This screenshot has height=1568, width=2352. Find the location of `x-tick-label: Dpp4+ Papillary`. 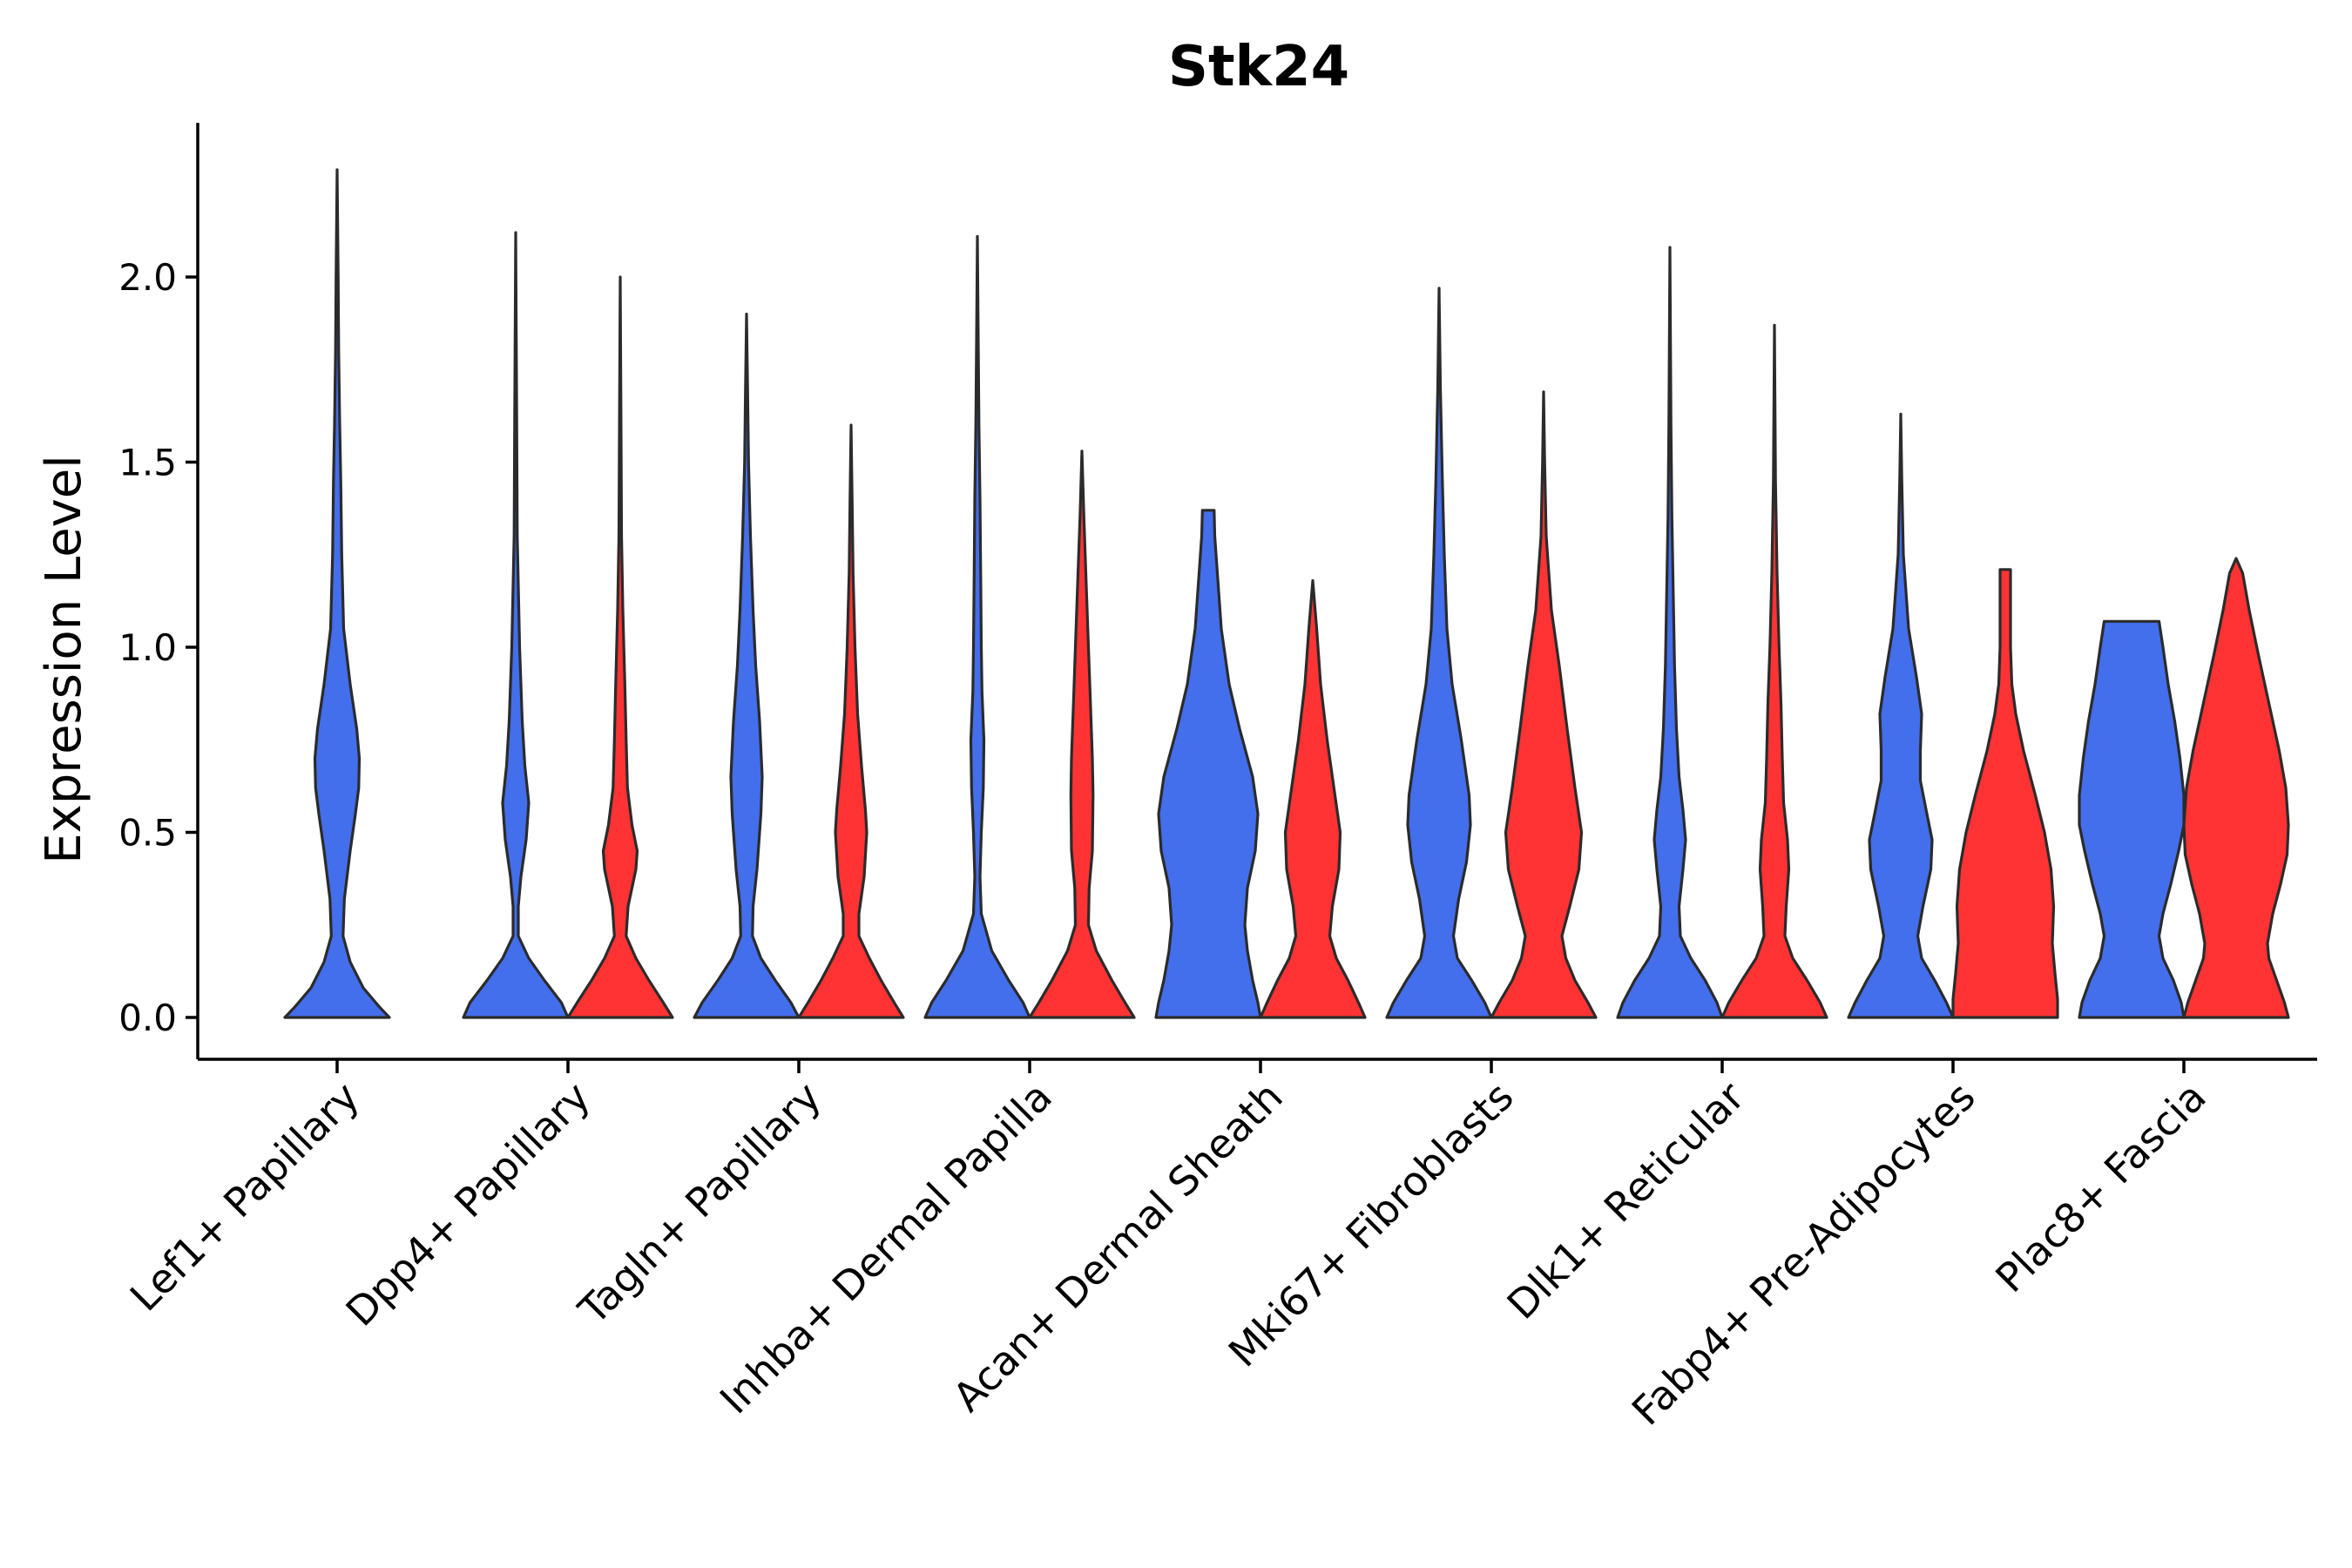

x-tick-label: Dpp4+ Papillary is located at coordinates (468, 1204).